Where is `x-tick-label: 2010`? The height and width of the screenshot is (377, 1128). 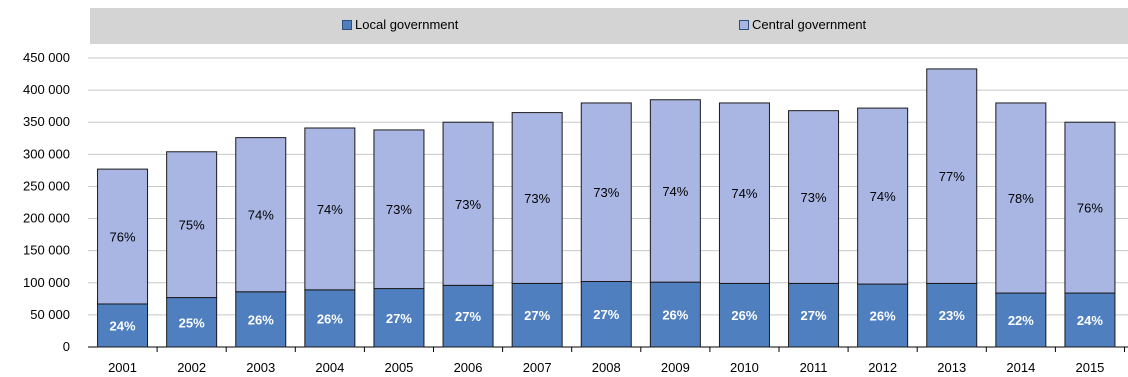 x-tick-label: 2010 is located at coordinates (744, 367).